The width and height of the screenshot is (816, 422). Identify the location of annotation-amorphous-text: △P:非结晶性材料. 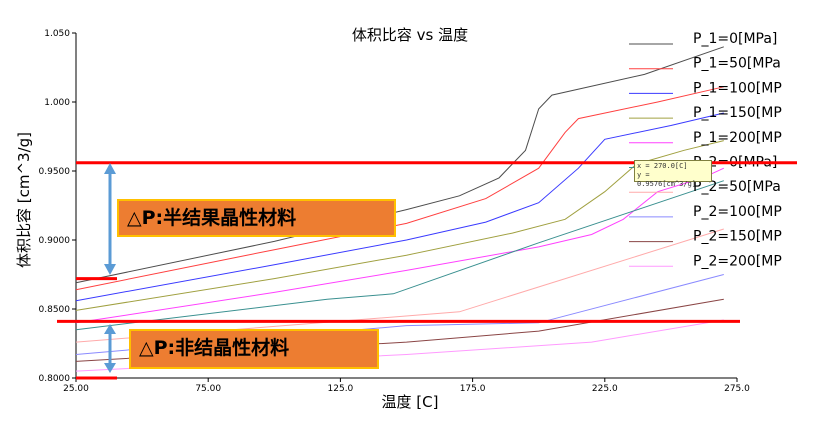
(214, 348).